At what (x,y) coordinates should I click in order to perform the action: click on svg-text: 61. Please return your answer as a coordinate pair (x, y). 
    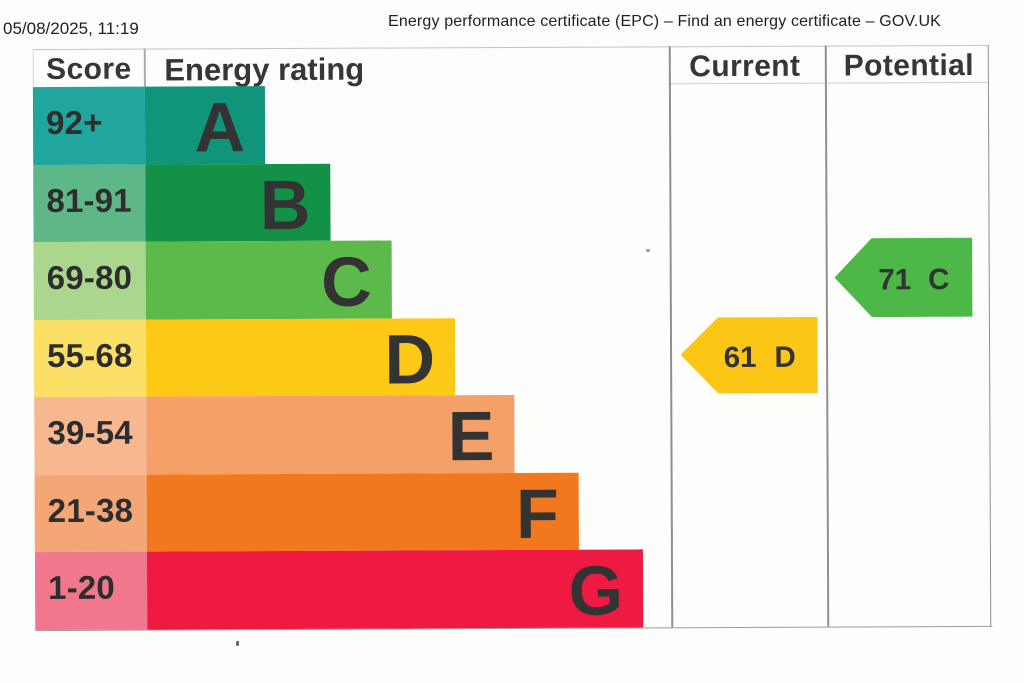
    Looking at the image, I should click on (740, 357).